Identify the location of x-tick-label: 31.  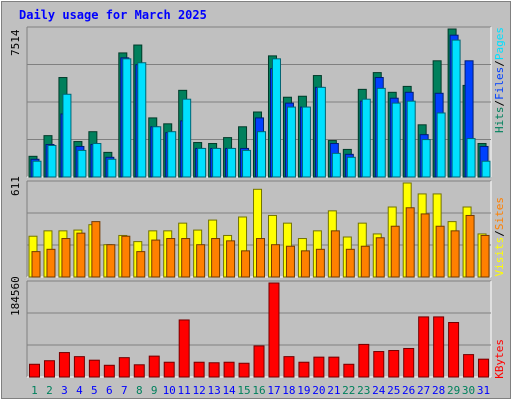
(483, 390).